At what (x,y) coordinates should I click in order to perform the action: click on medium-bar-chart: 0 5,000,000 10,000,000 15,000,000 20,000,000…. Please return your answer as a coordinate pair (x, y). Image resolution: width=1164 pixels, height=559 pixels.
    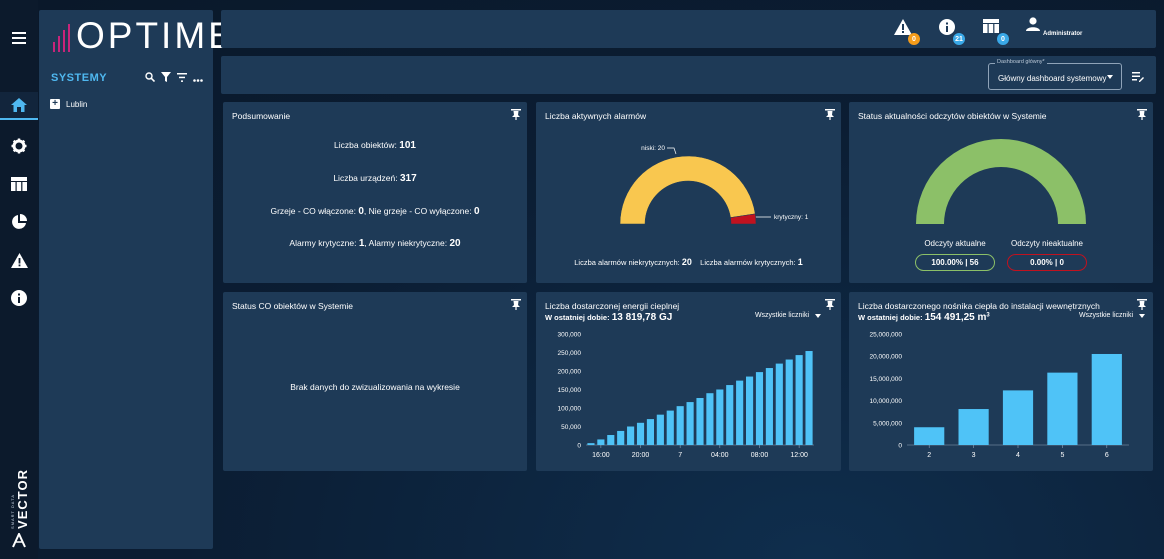
    Looking at the image, I should click on (999, 395).